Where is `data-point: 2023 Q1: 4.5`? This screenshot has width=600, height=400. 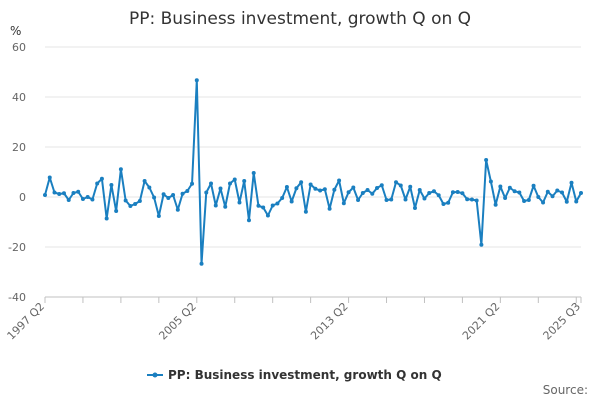
data-point: 2023 Q1: 4.5 is located at coordinates (533, 185).